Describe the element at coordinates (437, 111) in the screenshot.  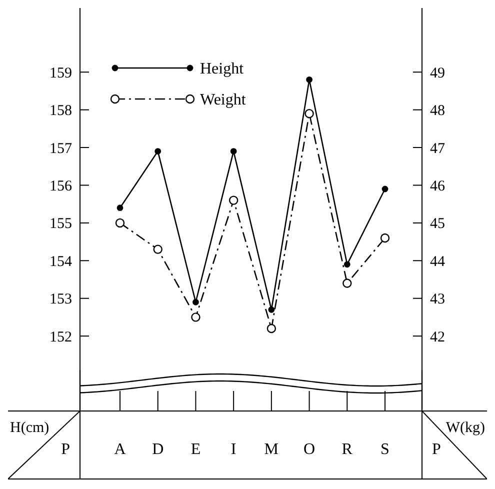
I see `y2-tick-label: 48` at that location.